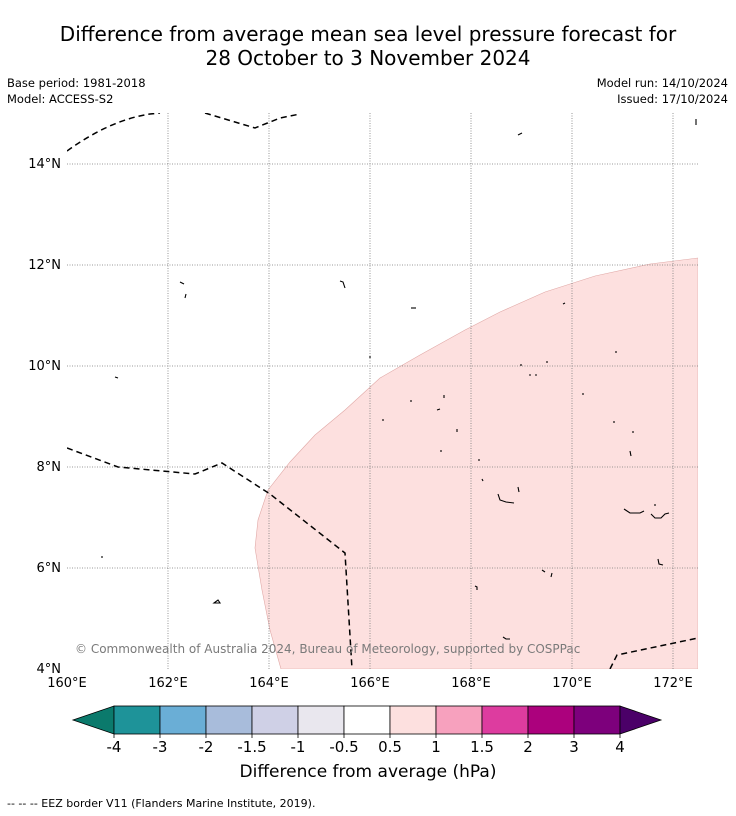 This screenshot has height=816, width=736. I want to click on colorbar-tick-label: -3, so click(160, 747).